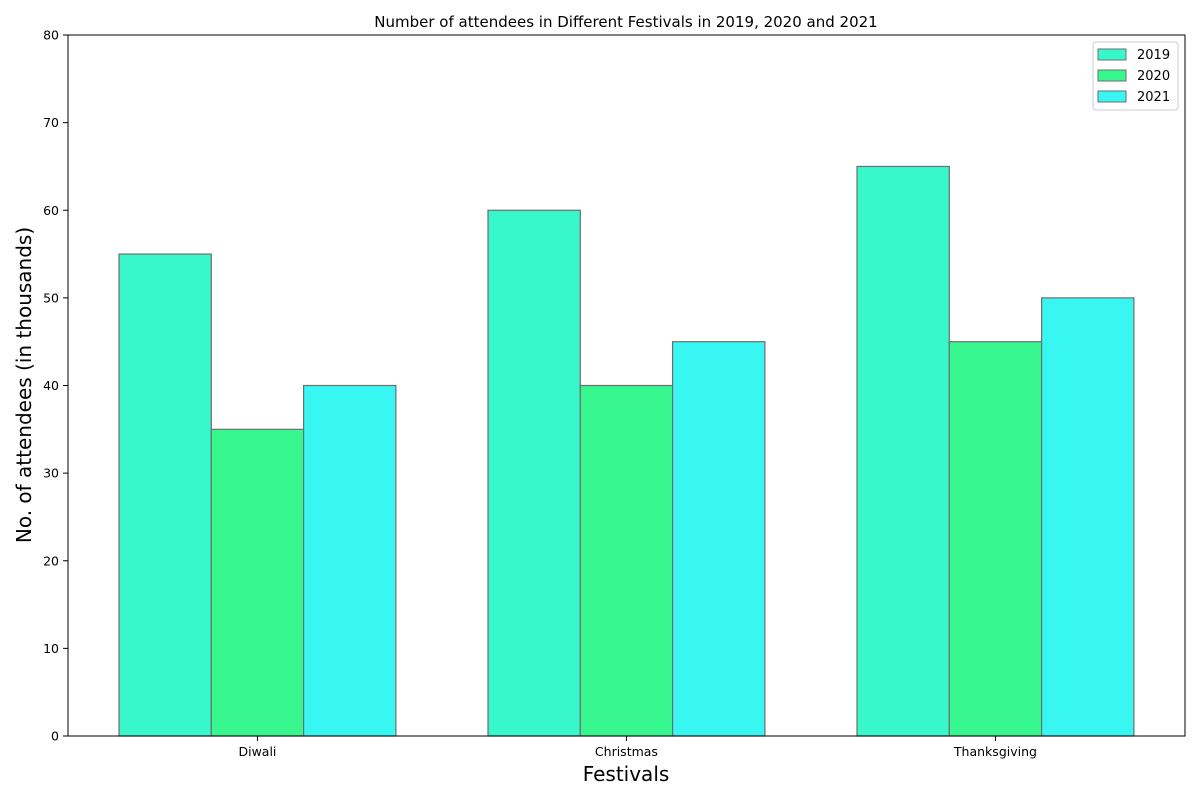  What do you see at coordinates (257, 582) in the screenshot?
I see `bar-2020-diwali` at bounding box center [257, 582].